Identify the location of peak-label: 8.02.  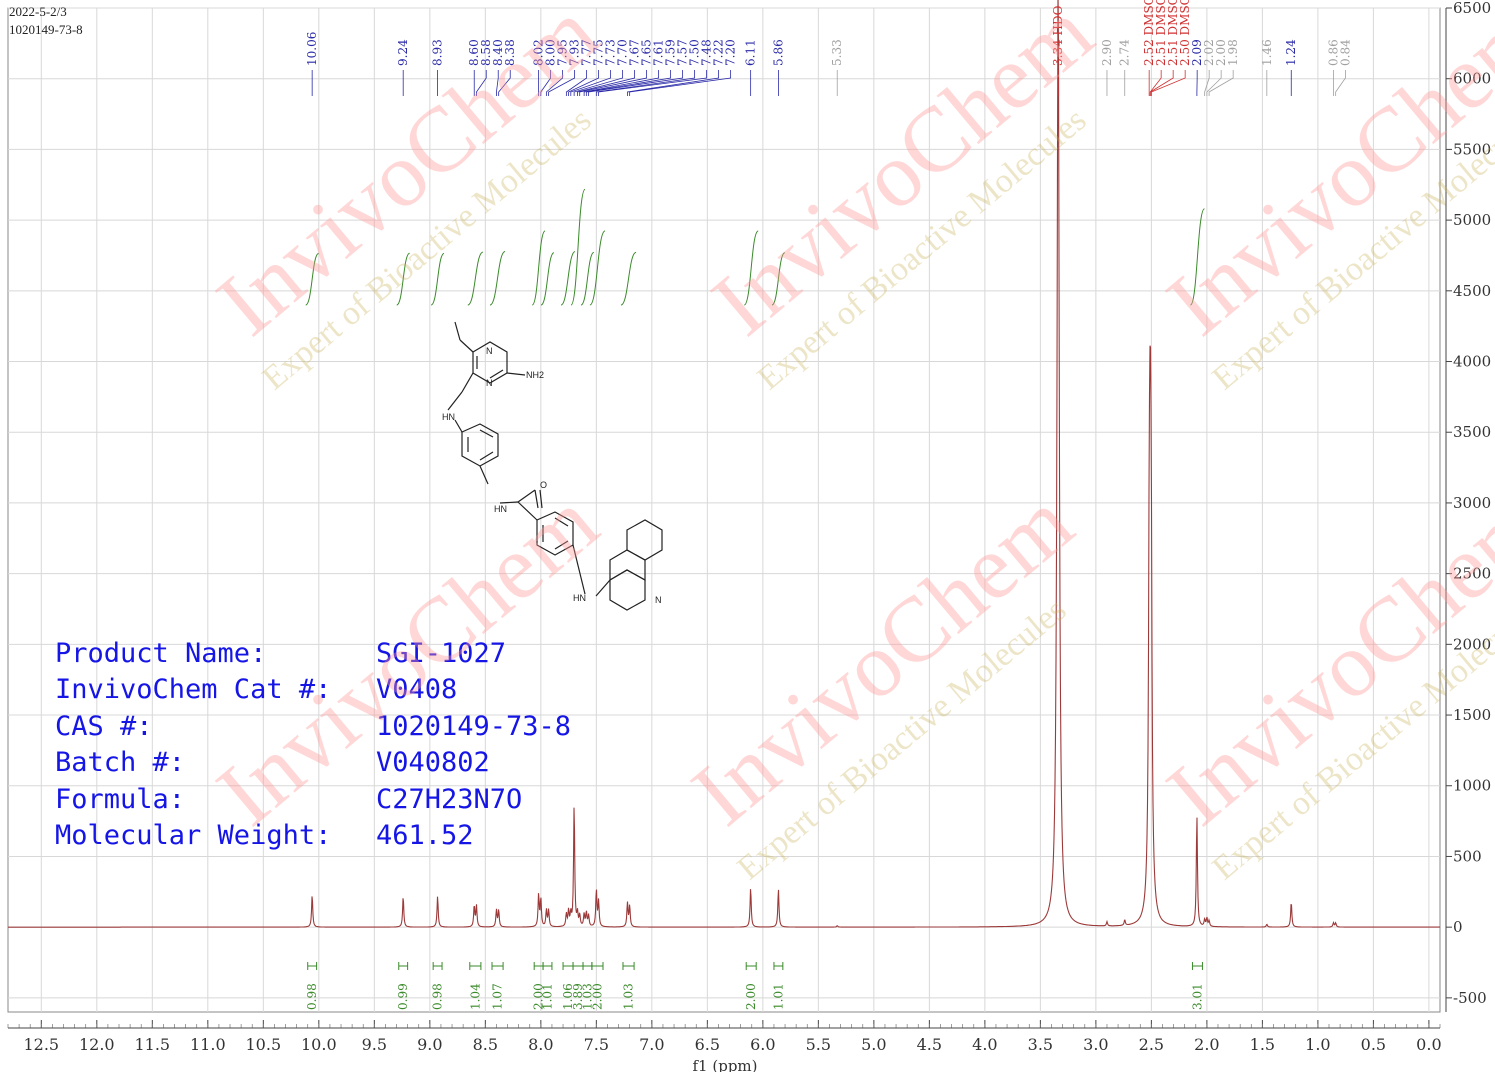
(539, 52).